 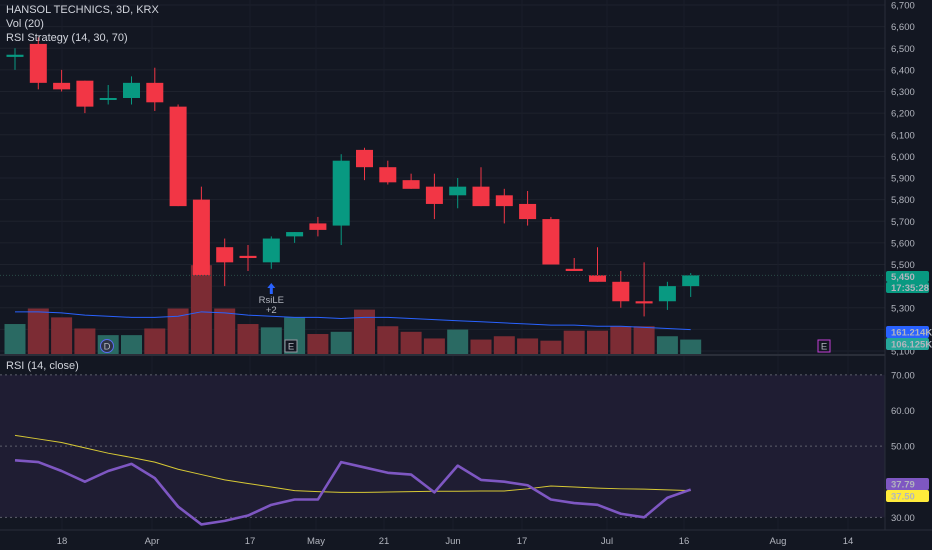 I want to click on price-tick-label: 6,200, so click(x=903, y=114).